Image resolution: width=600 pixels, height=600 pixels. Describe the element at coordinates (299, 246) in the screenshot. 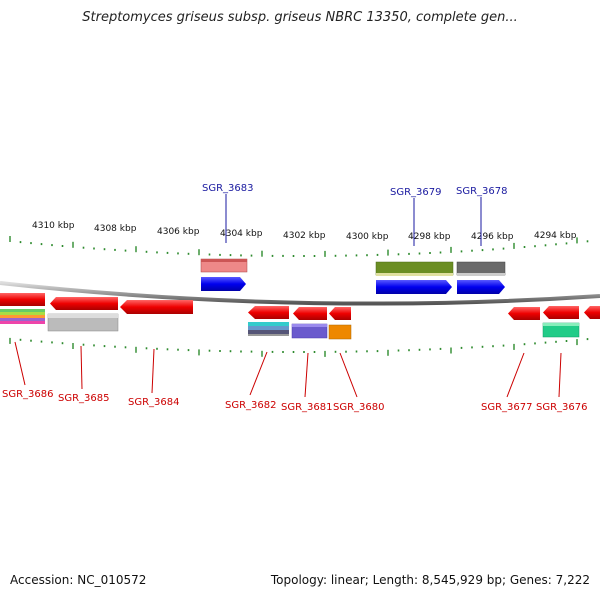

I see `ruler-ticks-upper` at that location.